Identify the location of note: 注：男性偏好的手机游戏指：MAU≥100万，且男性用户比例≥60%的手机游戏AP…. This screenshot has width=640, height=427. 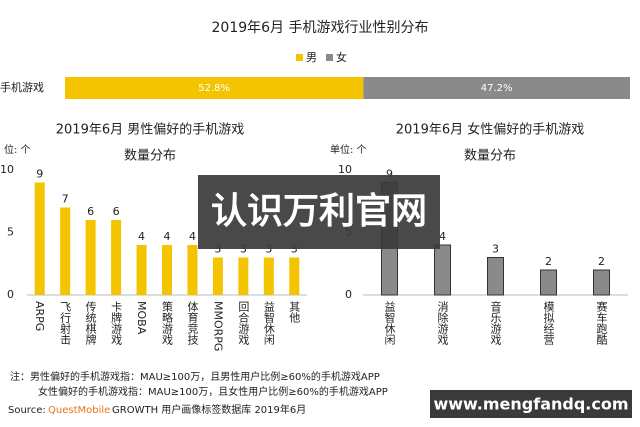
(195, 376).